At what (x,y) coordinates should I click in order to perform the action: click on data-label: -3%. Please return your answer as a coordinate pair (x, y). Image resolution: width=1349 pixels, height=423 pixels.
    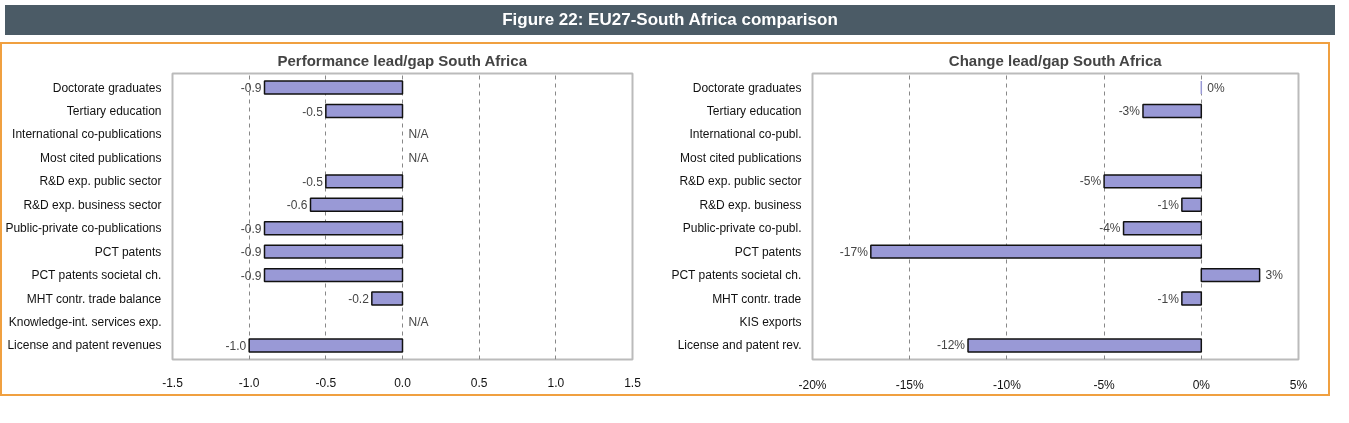
    Looking at the image, I should click on (1129, 111).